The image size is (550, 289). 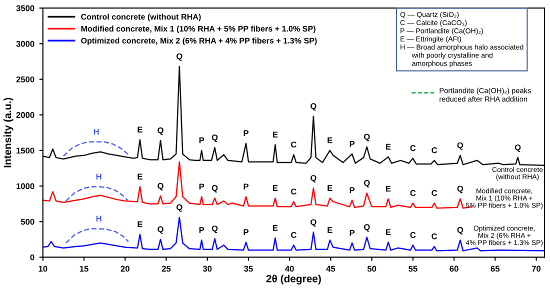 What do you see at coordinates (248, 269) in the screenshot?
I see `x-tick-label: 35` at bounding box center [248, 269].